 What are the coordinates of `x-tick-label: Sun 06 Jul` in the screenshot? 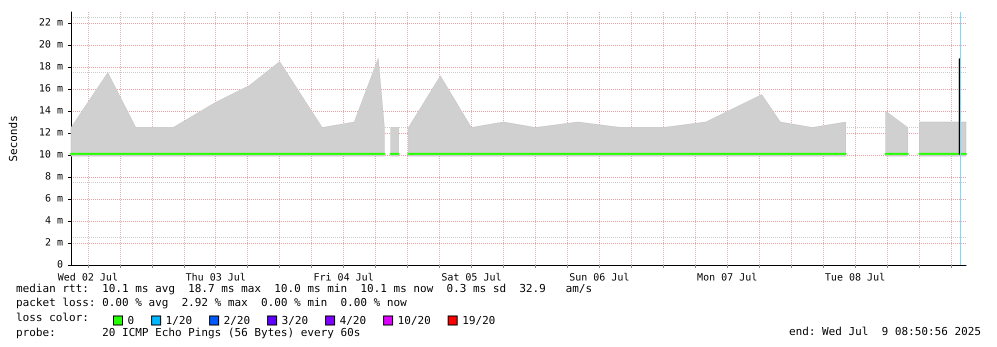 It's located at (599, 278).